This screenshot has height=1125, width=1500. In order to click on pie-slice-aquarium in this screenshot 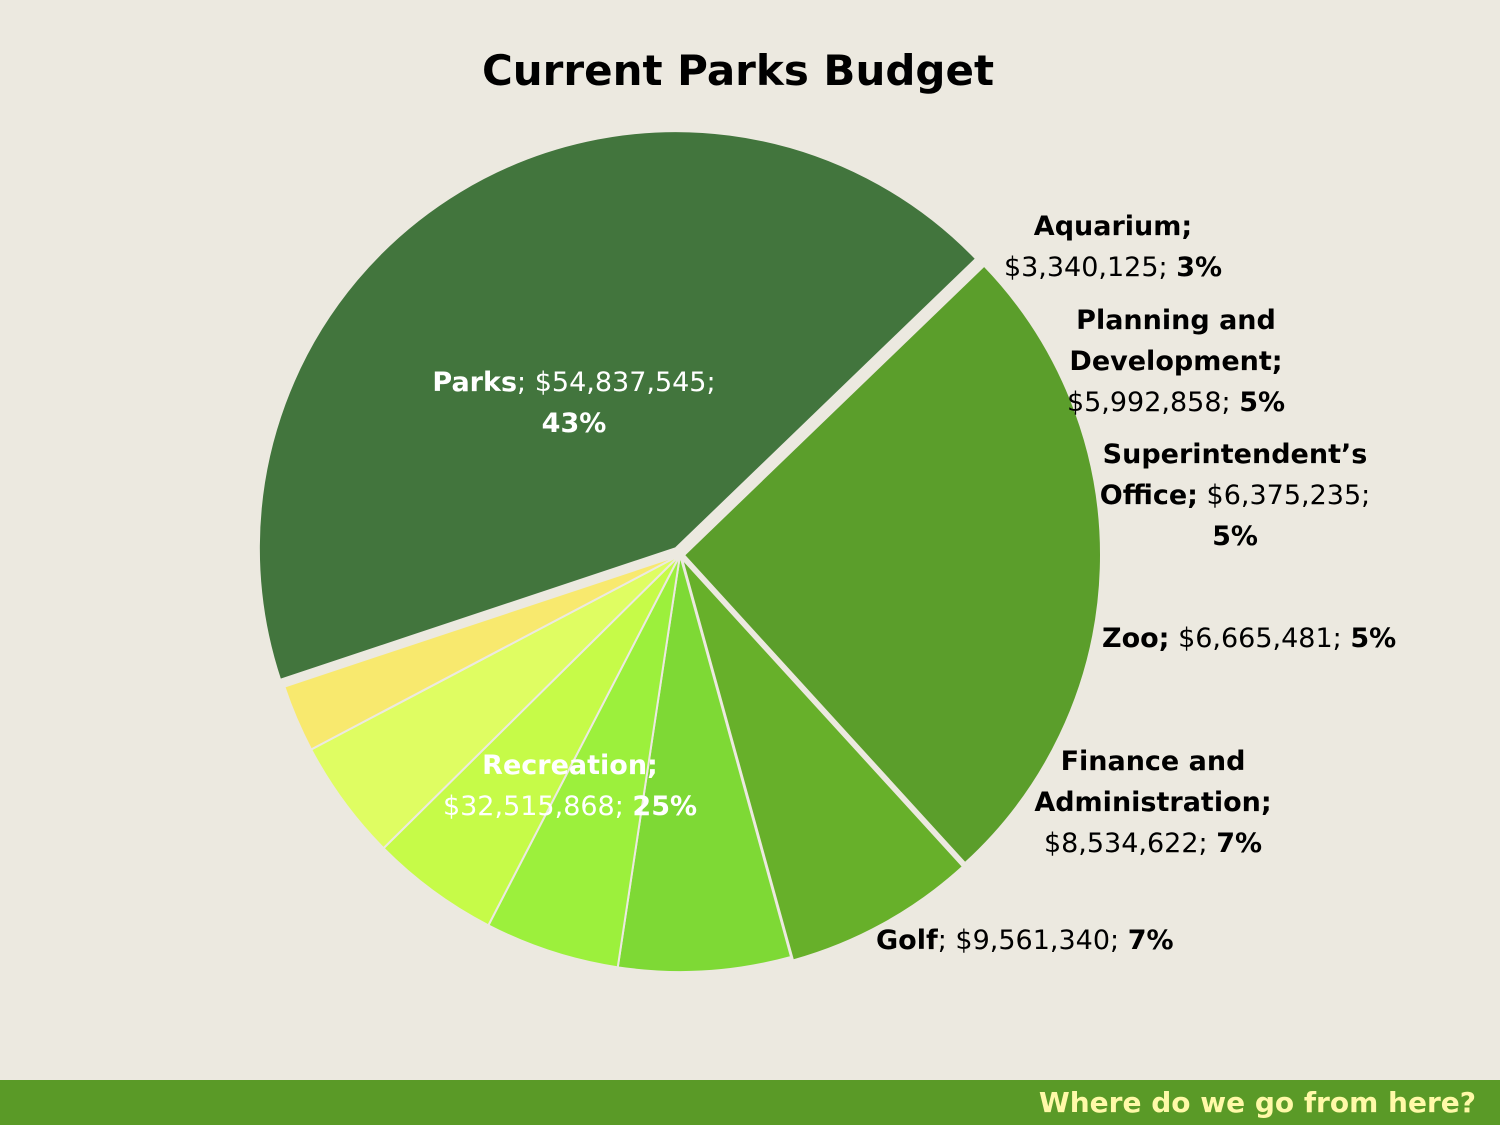, I will do `click(482, 652)`.